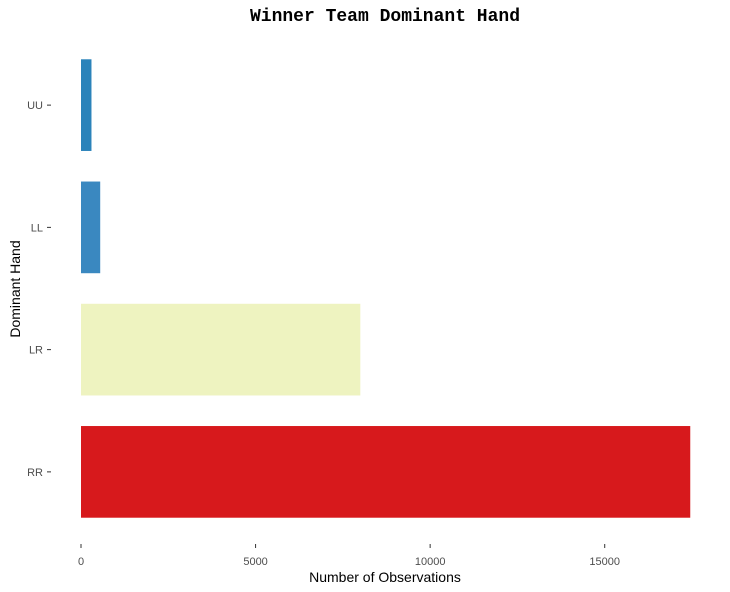 This screenshot has width=730, height=592. What do you see at coordinates (35, 473) in the screenshot?
I see `y-tick-label: RR` at bounding box center [35, 473].